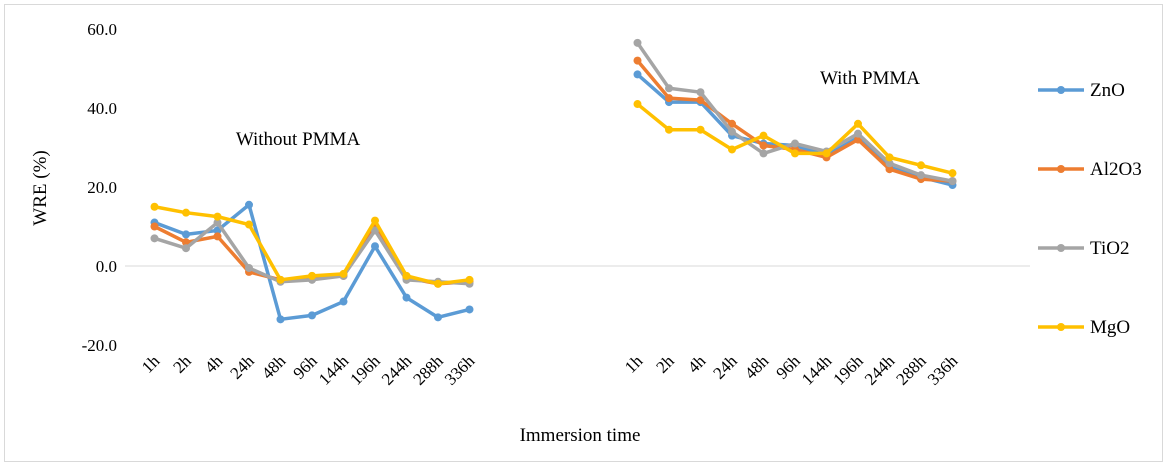 The image size is (1167, 466). What do you see at coordinates (298, 139) in the screenshot?
I see `group-label: Without PMMA` at bounding box center [298, 139].